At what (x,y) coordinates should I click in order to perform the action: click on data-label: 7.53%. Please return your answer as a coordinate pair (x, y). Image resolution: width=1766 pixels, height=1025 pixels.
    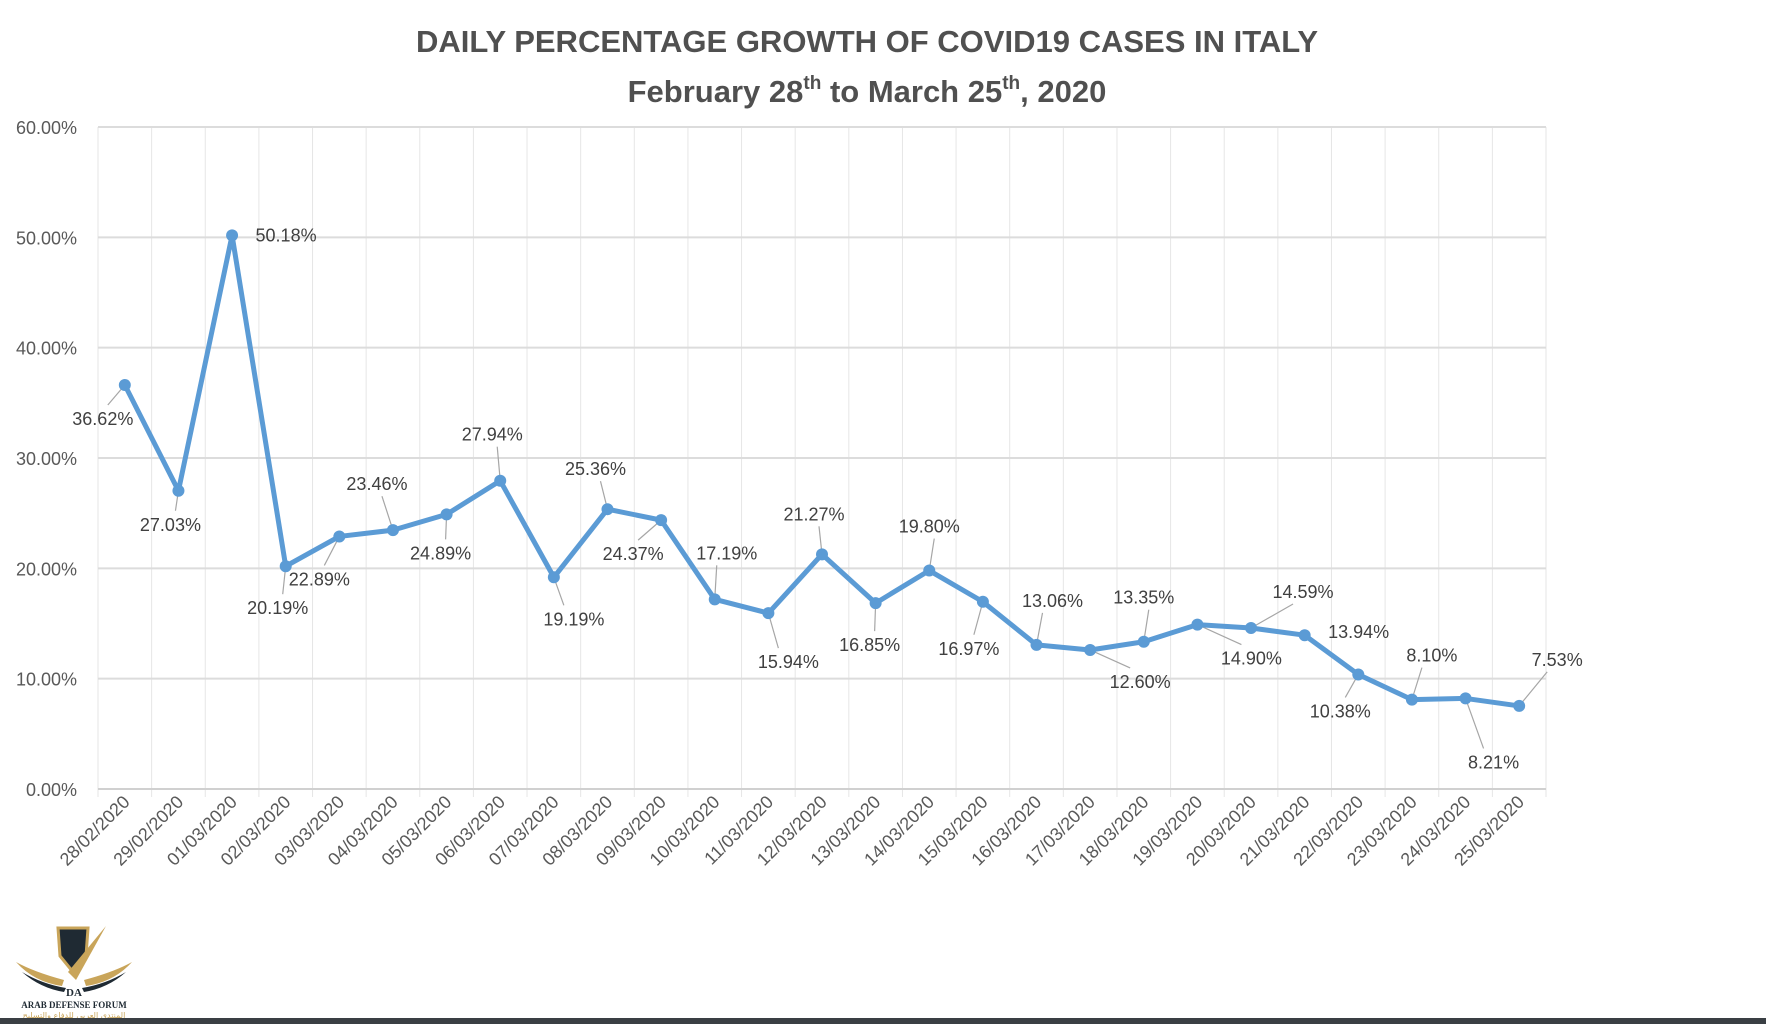
    Looking at the image, I should click on (1557, 660).